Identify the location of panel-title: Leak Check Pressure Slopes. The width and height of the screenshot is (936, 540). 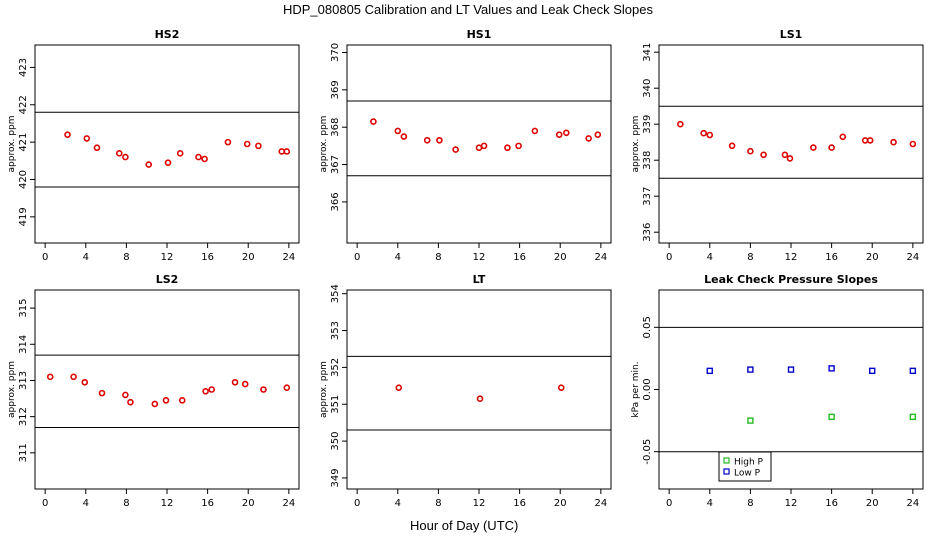
(791, 279).